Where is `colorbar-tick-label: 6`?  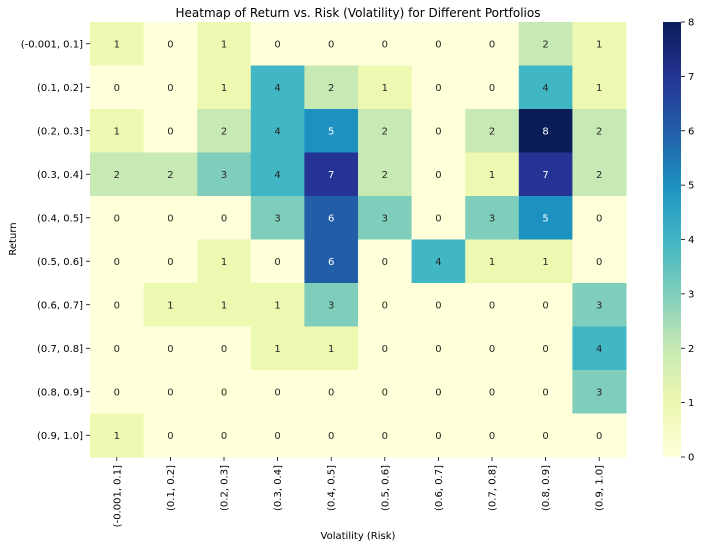 colorbar-tick-label: 6 is located at coordinates (691, 131).